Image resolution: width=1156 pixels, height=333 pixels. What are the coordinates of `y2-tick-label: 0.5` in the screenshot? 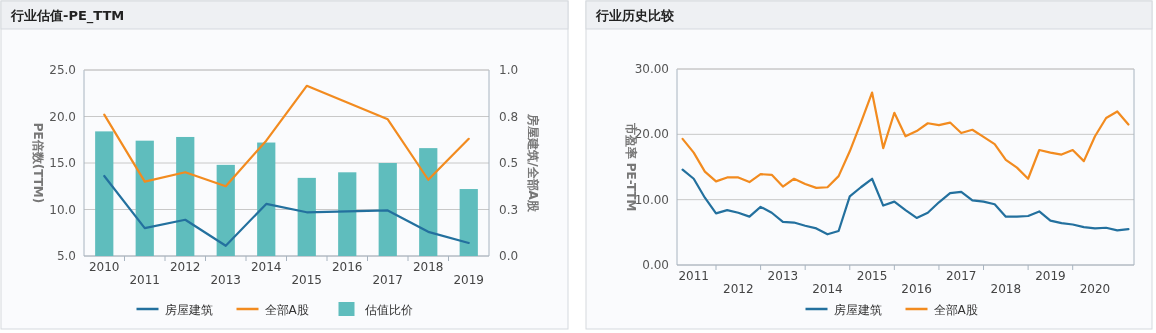 It's located at (509, 163).